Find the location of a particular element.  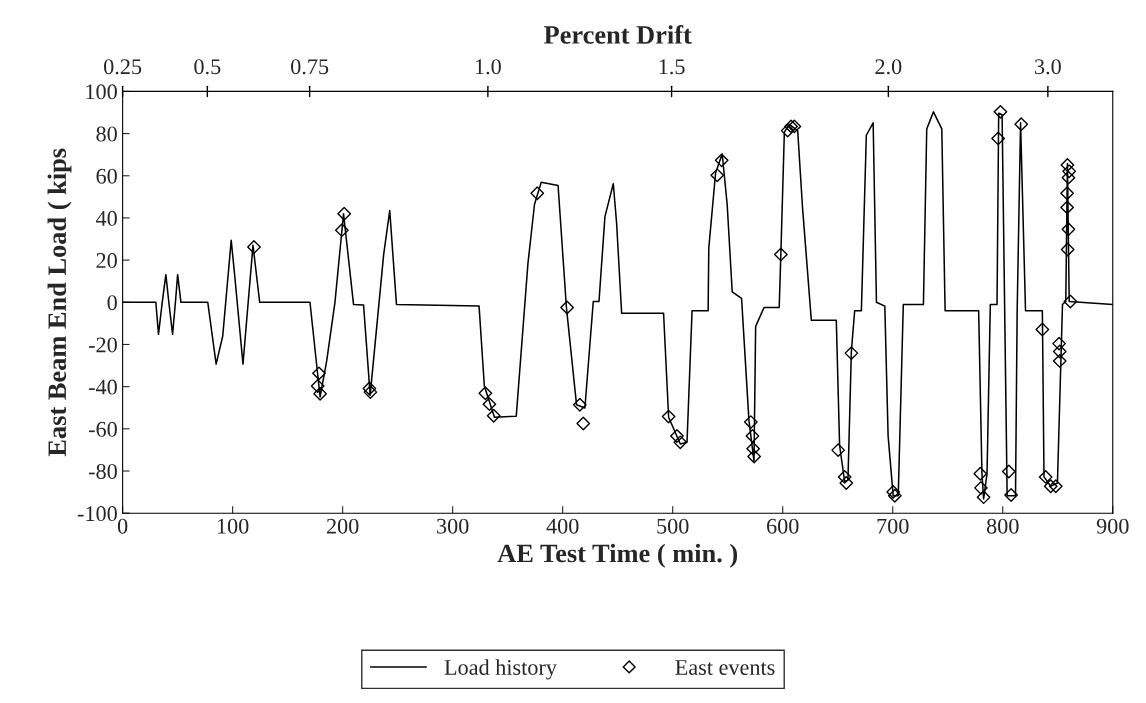

y-tick-label: -60 is located at coordinates (102, 429).